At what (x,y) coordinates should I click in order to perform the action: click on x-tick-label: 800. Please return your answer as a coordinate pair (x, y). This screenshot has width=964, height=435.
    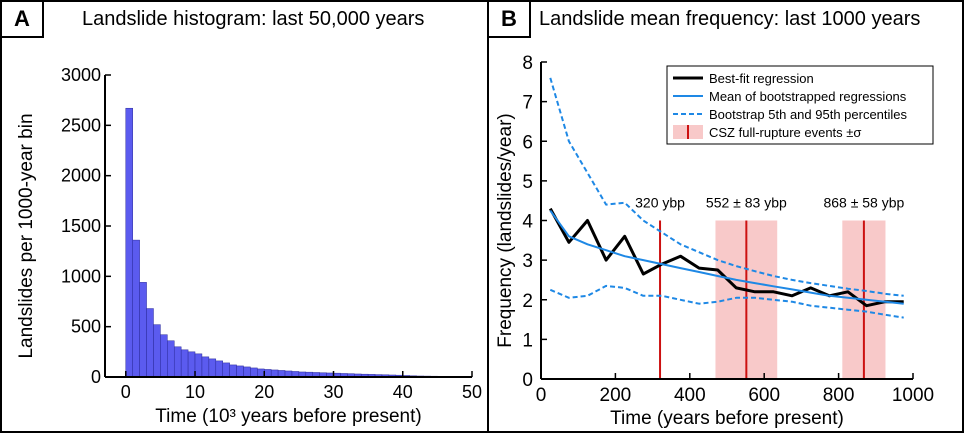
    Looking at the image, I should click on (839, 395).